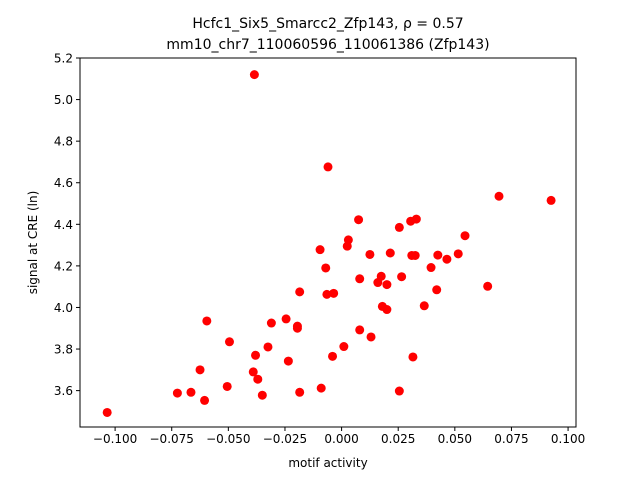  What do you see at coordinates (327, 45) in the screenshot?
I see `chart-title-line2: mm10_chr7_110060596_110061386 (Zfp143)` at bounding box center [327, 45].